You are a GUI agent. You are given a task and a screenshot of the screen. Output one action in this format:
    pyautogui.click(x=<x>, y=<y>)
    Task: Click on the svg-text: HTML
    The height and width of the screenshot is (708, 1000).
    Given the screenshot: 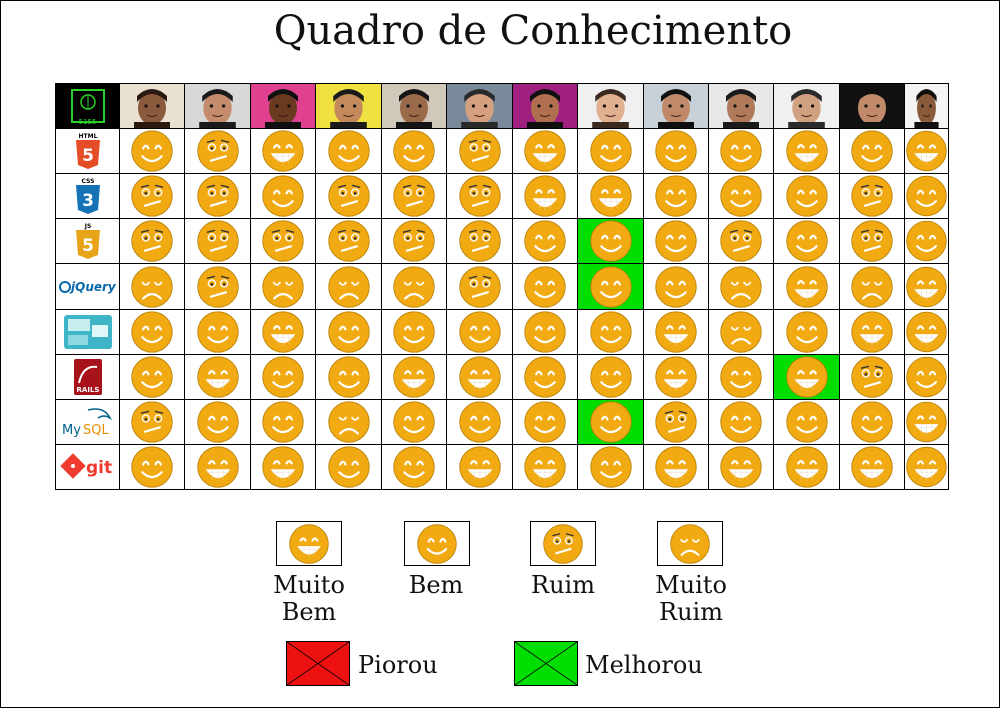 What is the action you would take?
    pyautogui.click(x=87, y=136)
    